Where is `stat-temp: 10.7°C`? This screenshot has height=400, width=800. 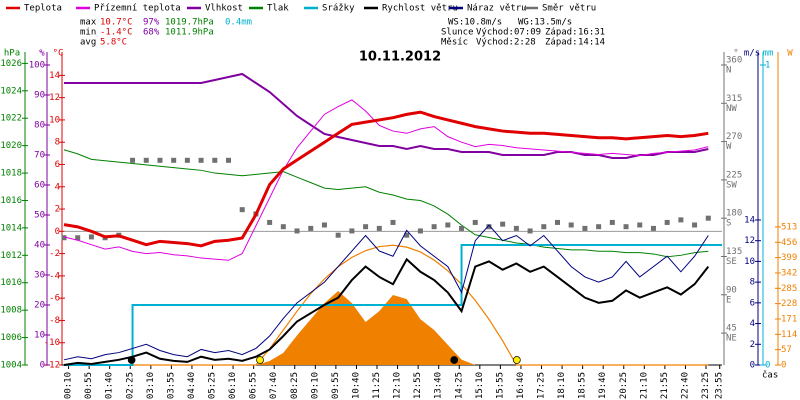
stat-temp: 10.7°C is located at coordinates (116, 23).